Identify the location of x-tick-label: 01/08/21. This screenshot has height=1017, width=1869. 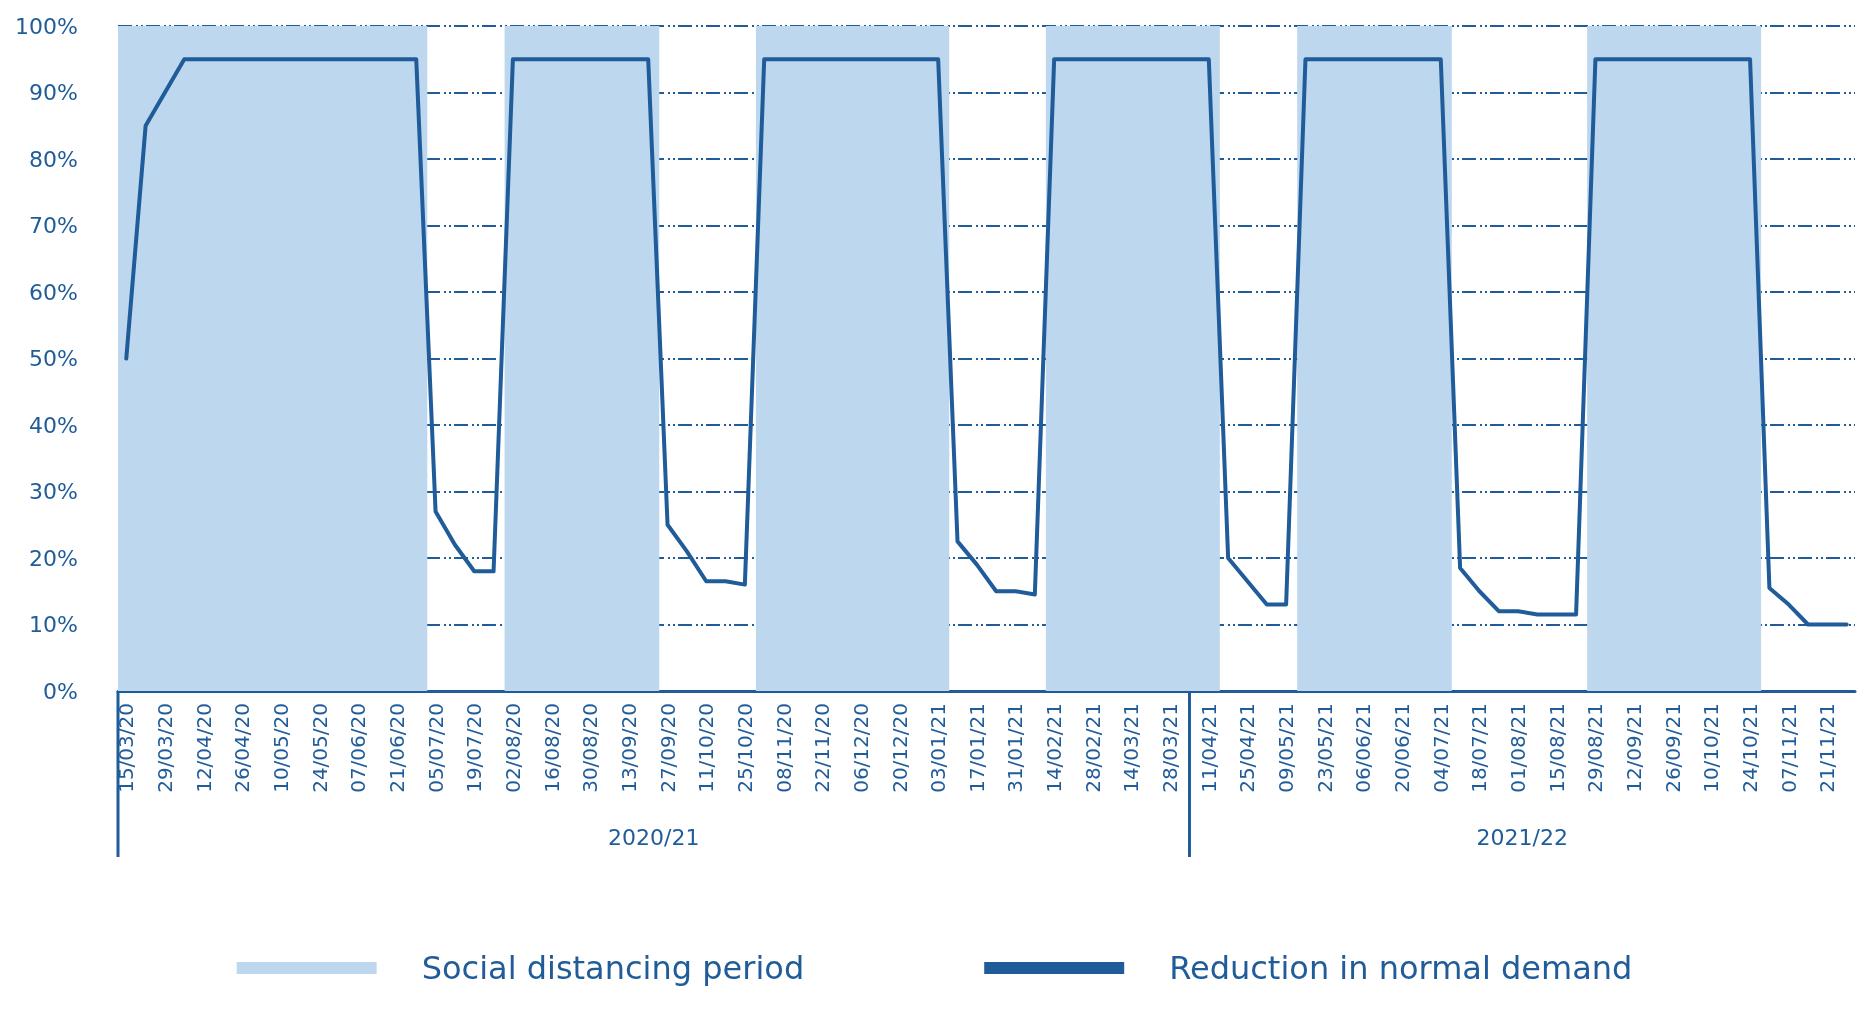
(1518, 748).